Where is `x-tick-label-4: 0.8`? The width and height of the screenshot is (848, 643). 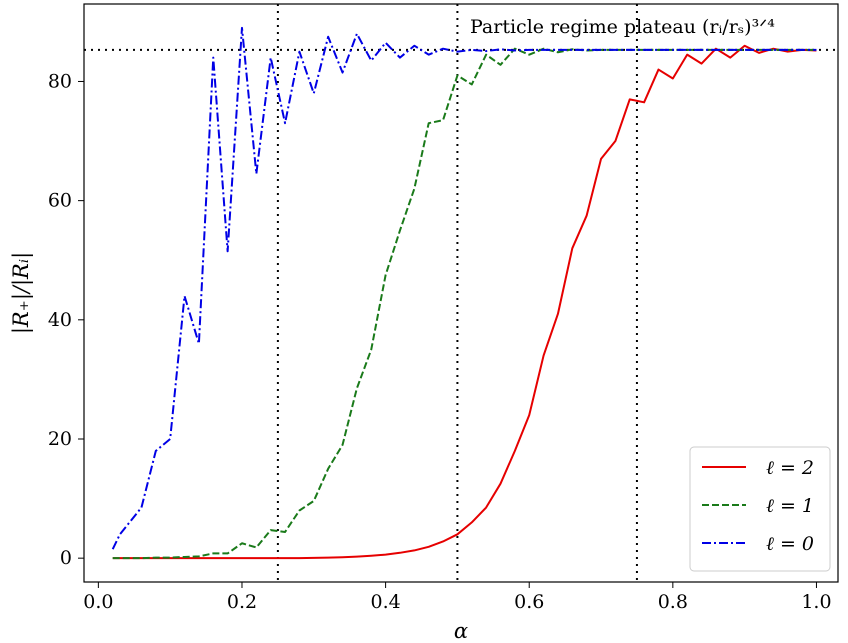
x-tick-label-4: 0.8 is located at coordinates (673, 602).